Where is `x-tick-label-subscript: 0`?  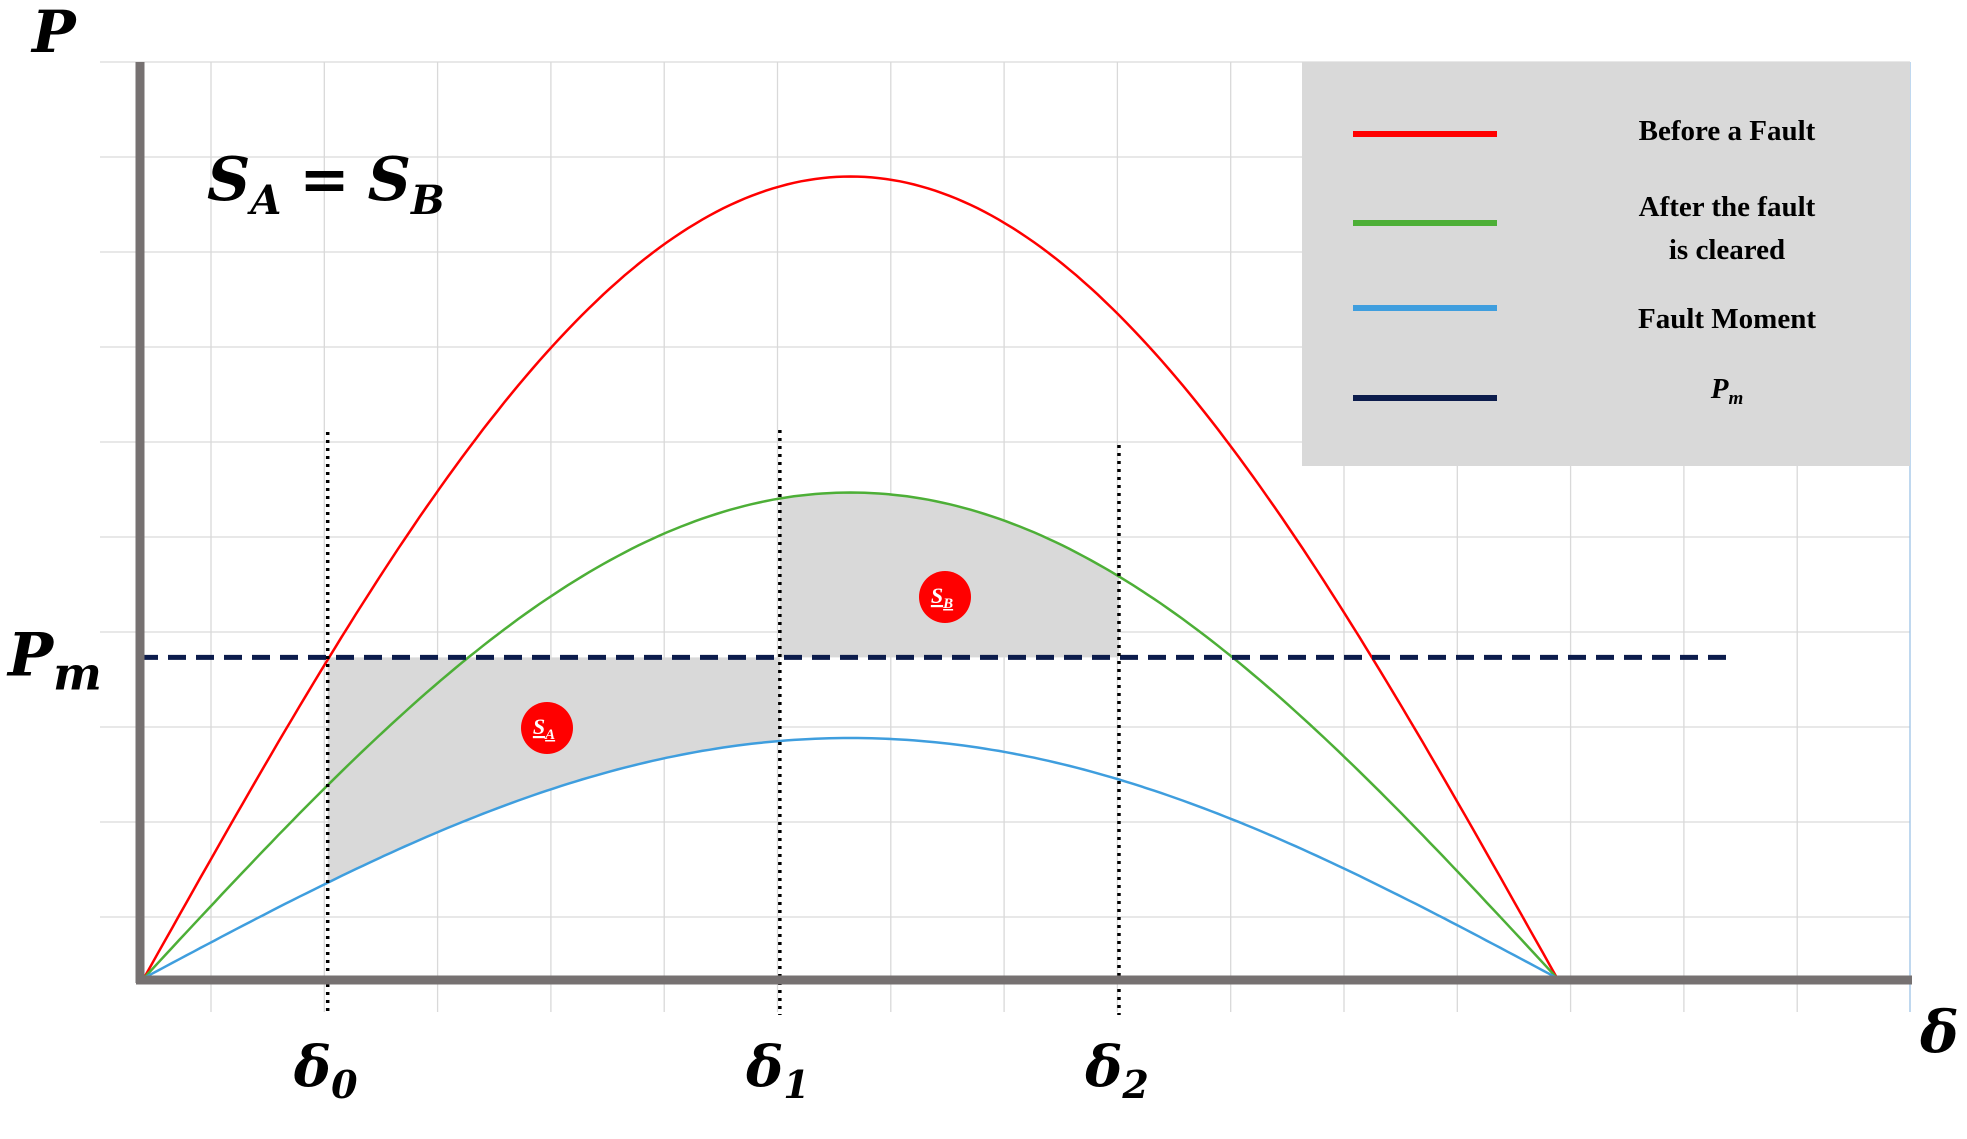 x-tick-label-subscript: 0 is located at coordinates (344, 1084).